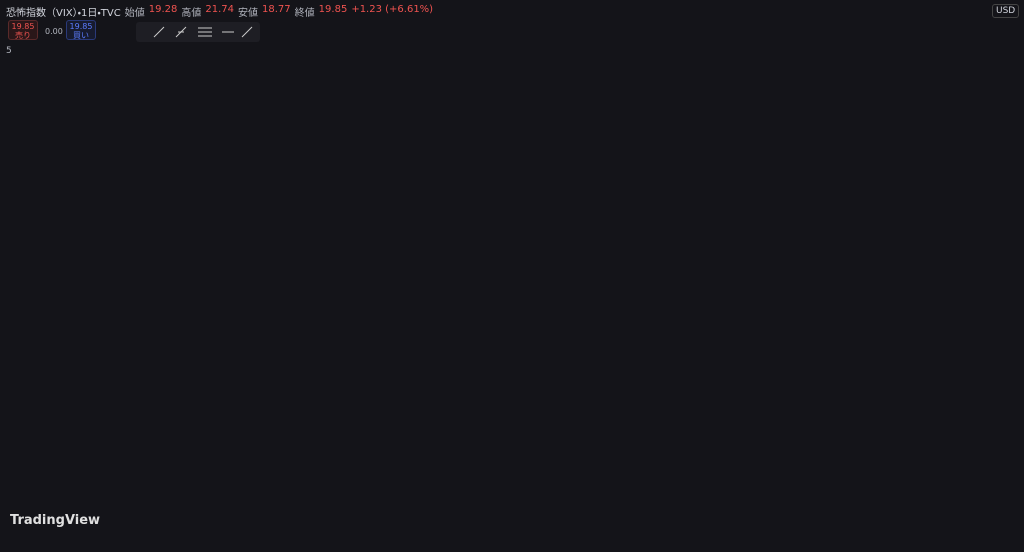  I want to click on y-tick-label: 40.00, so click(1006, 237).